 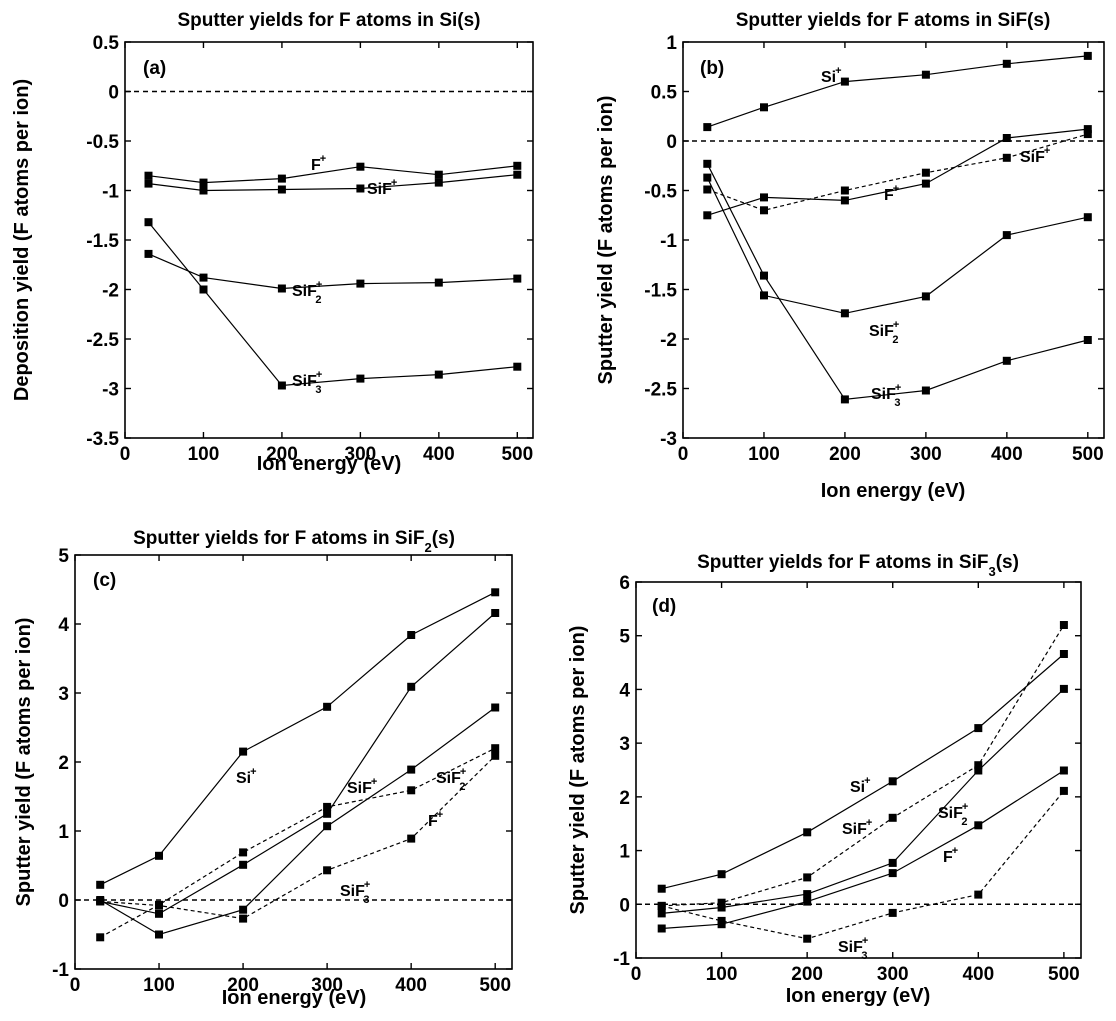 I want to click on y-tick-label: -3.5, so click(x=102, y=439).